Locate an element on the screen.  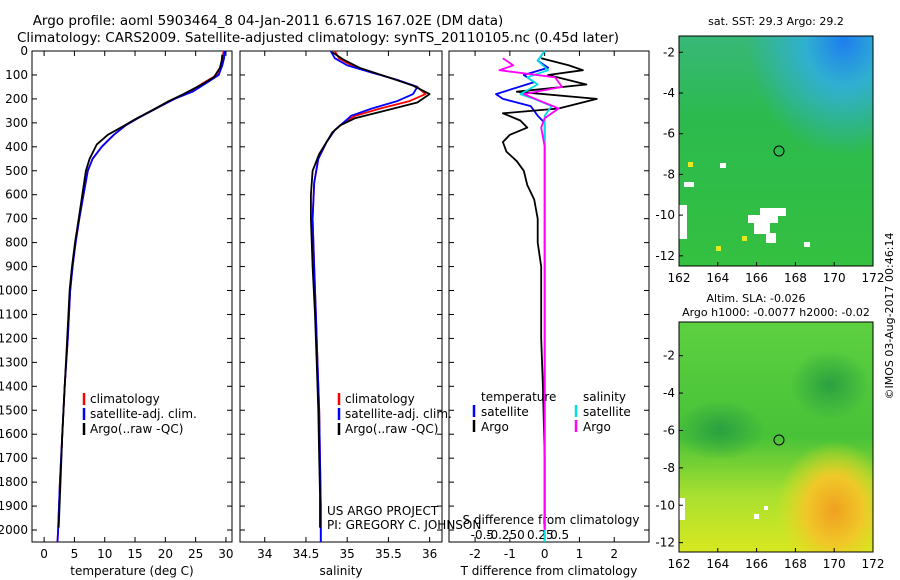
sst-map-title: sat. SST: 29.3 Argo: 29.2 is located at coordinates (776, 21).